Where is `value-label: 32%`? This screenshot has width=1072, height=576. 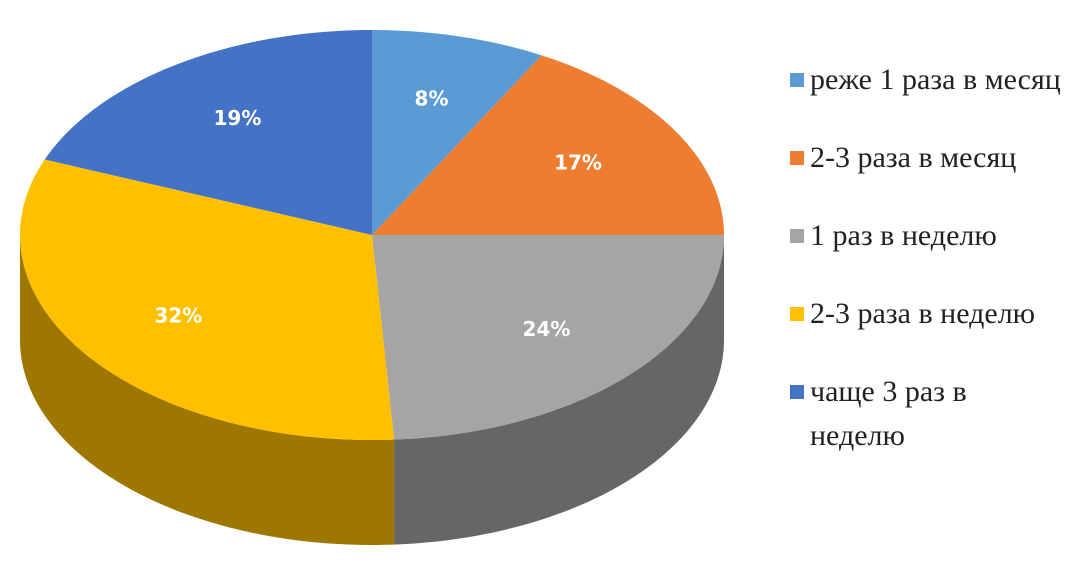 value-label: 32% is located at coordinates (178, 315).